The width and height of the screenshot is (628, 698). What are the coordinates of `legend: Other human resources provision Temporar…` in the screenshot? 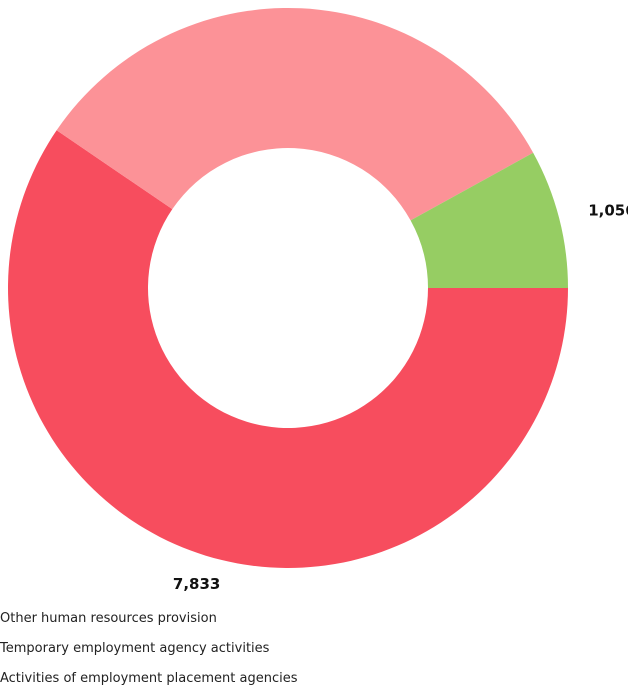 It's located at (314, 653).